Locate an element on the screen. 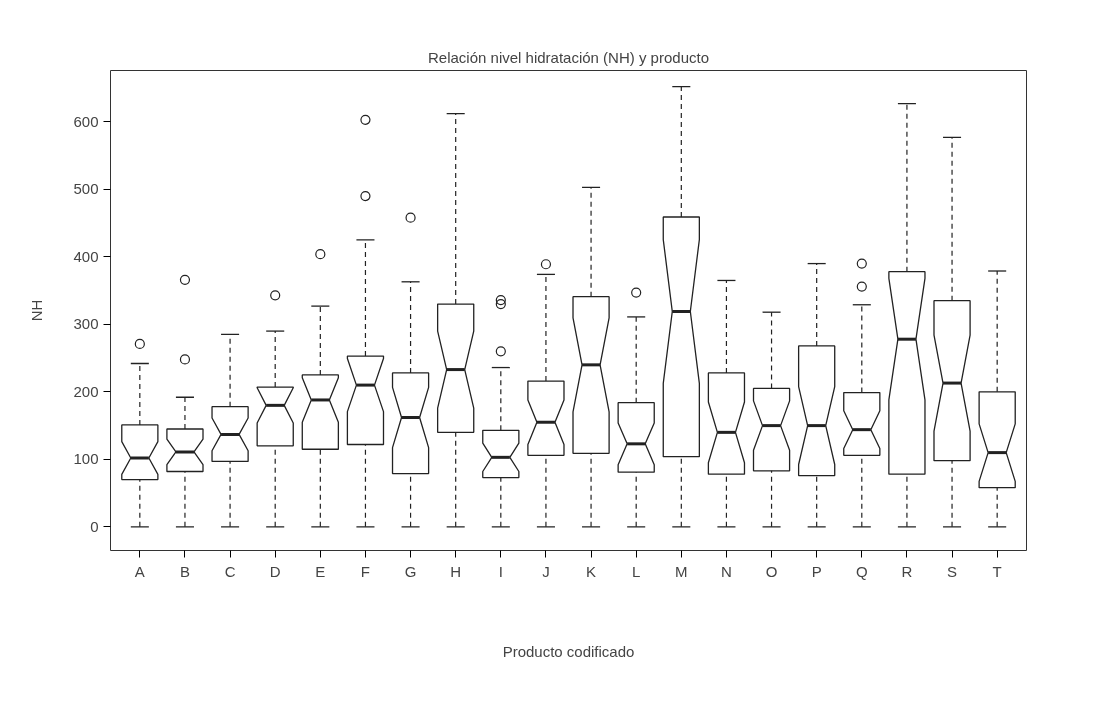 The height and width of the screenshot is (728, 1109). x-tick-label: E is located at coordinates (320, 571).